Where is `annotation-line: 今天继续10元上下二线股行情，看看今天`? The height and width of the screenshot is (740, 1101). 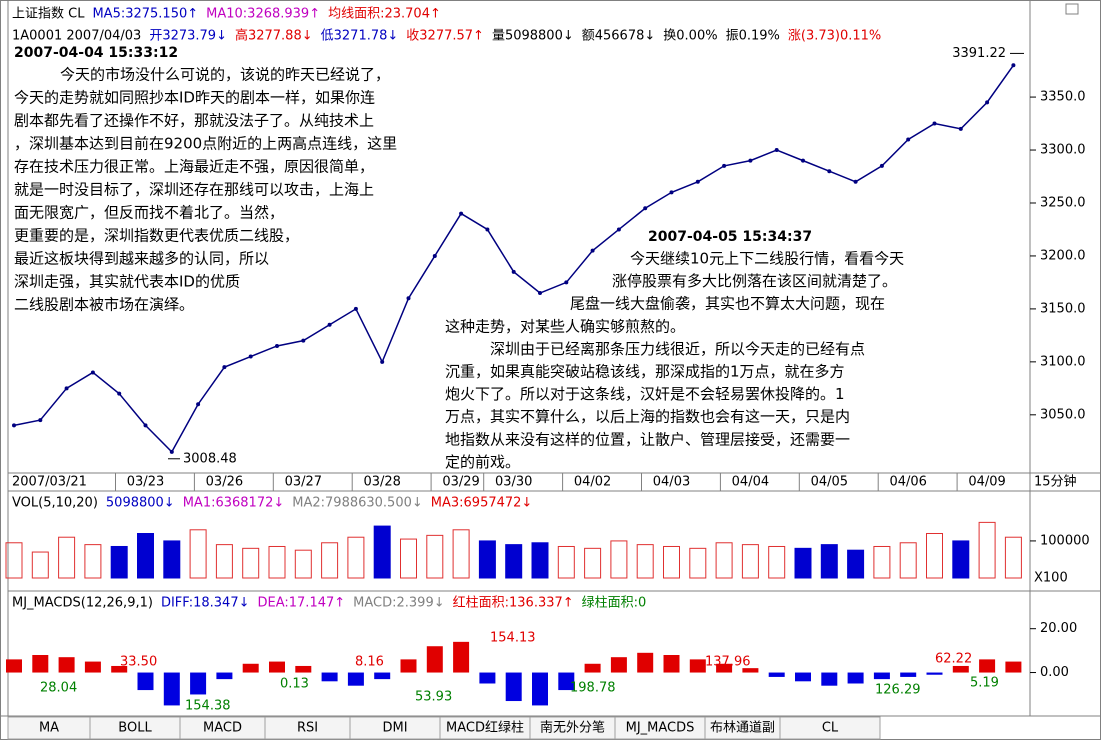 annotation-line: 今天继续10元上下二线股行情，看看今天 is located at coordinates (767, 259).